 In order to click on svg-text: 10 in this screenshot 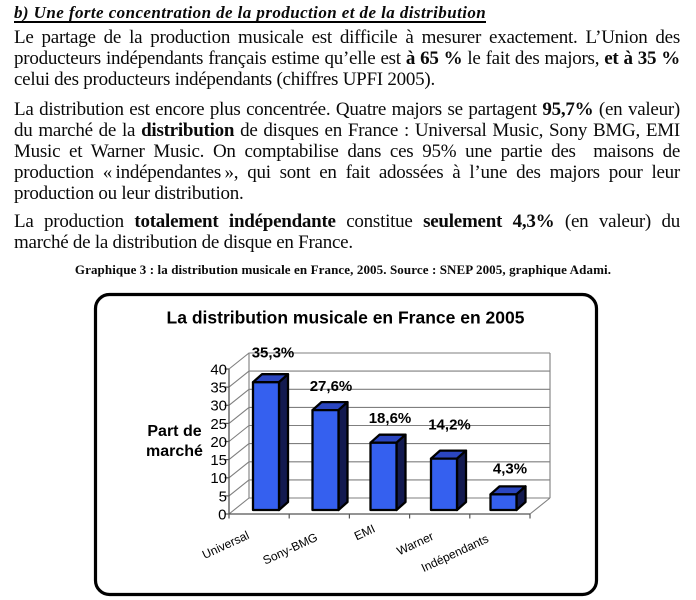, I will do `click(218, 478)`.